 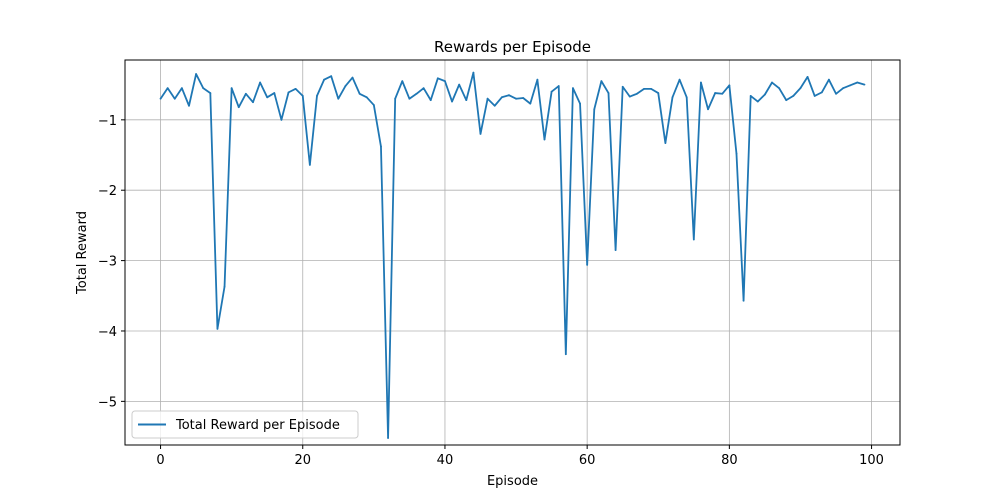 What do you see at coordinates (445, 460) in the screenshot?
I see `x-tick-label: 40` at bounding box center [445, 460].